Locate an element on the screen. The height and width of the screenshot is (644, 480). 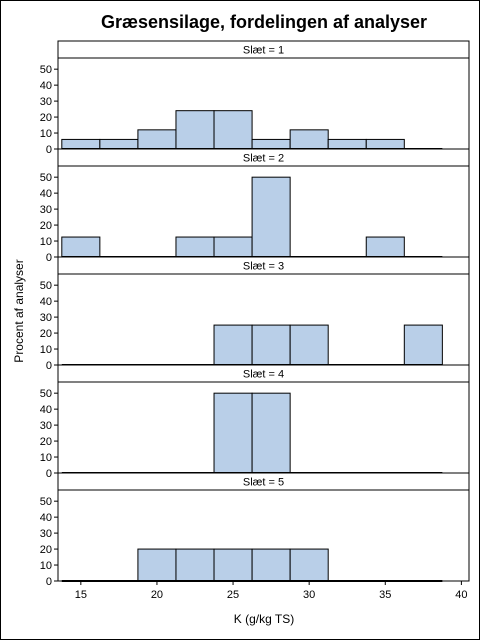
panel-header-label: Slæt = 2 is located at coordinates (263, 159).